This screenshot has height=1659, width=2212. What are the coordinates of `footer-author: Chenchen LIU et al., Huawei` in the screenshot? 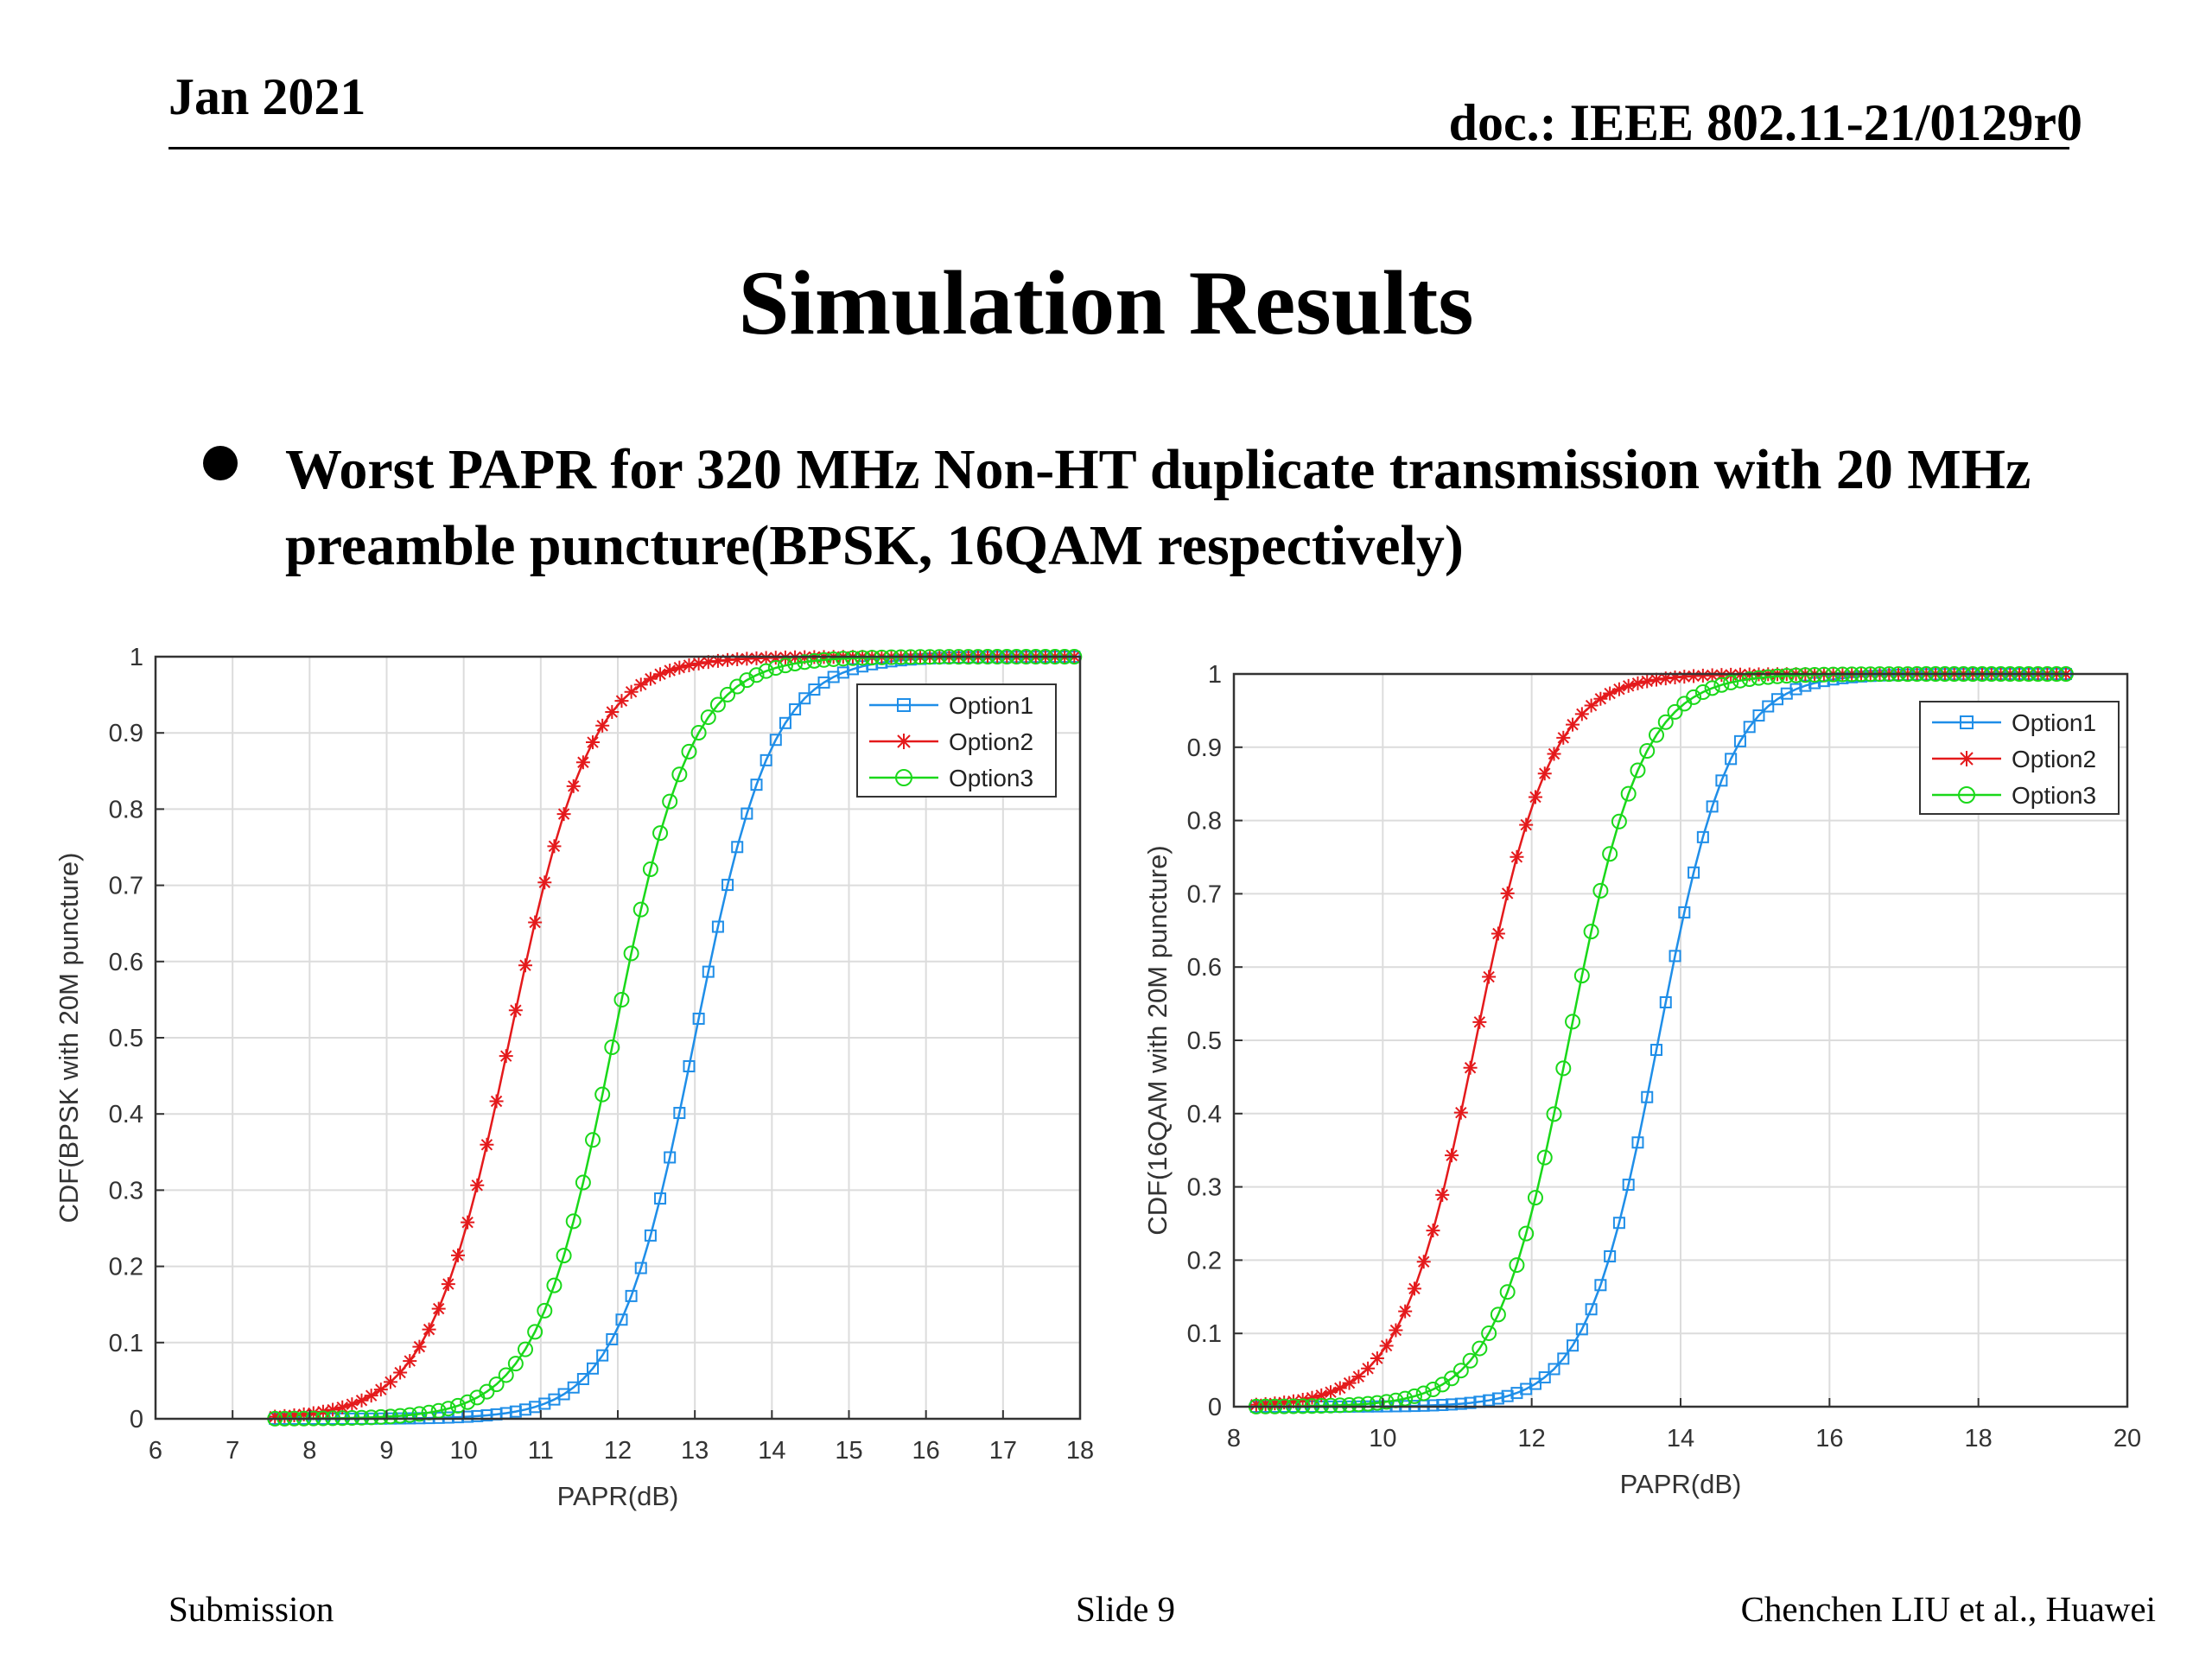 It's located at (1948, 1609).